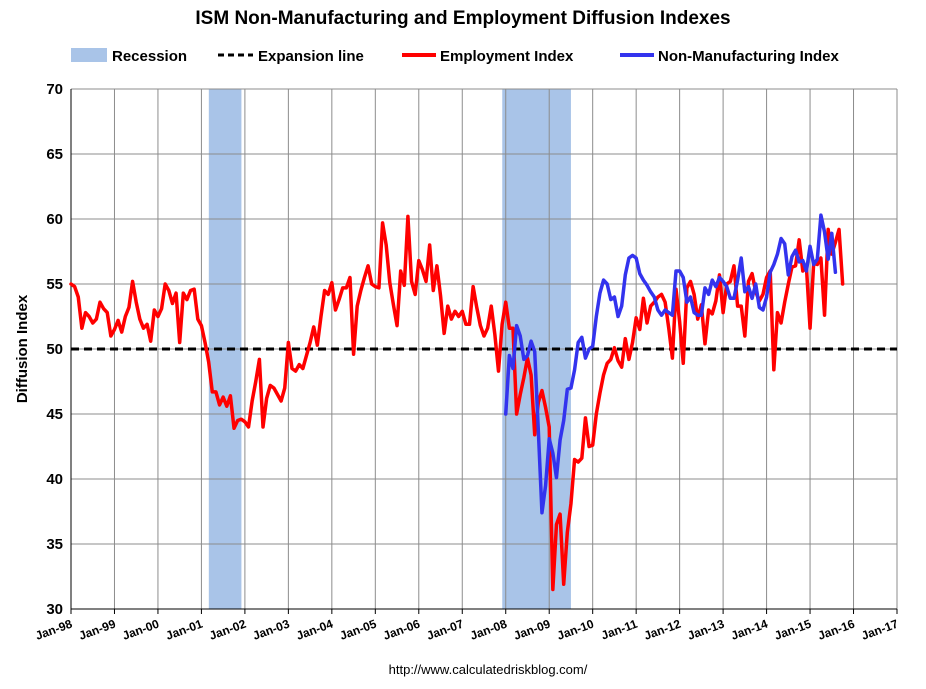 The image size is (926, 689). What do you see at coordinates (793, 630) in the screenshot?
I see `x-tick-Jan-15: Jan-15` at bounding box center [793, 630].